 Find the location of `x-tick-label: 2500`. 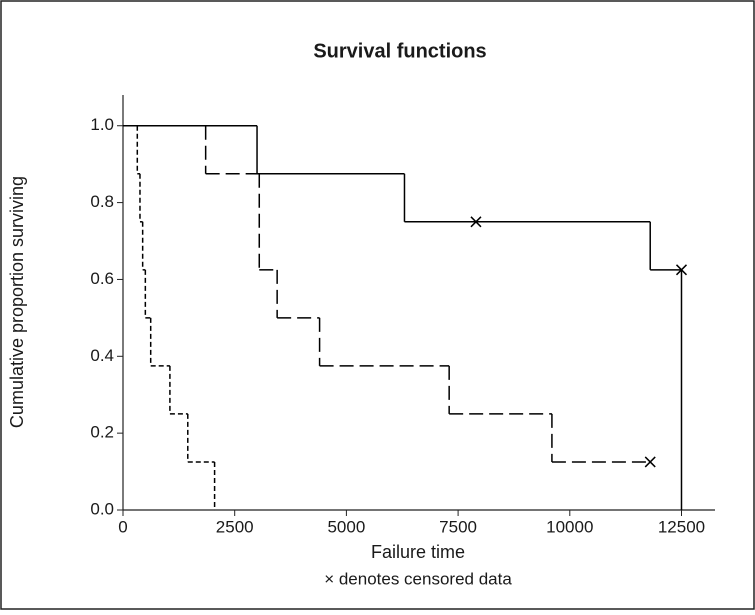

x-tick-label: 2500 is located at coordinates (235, 526).